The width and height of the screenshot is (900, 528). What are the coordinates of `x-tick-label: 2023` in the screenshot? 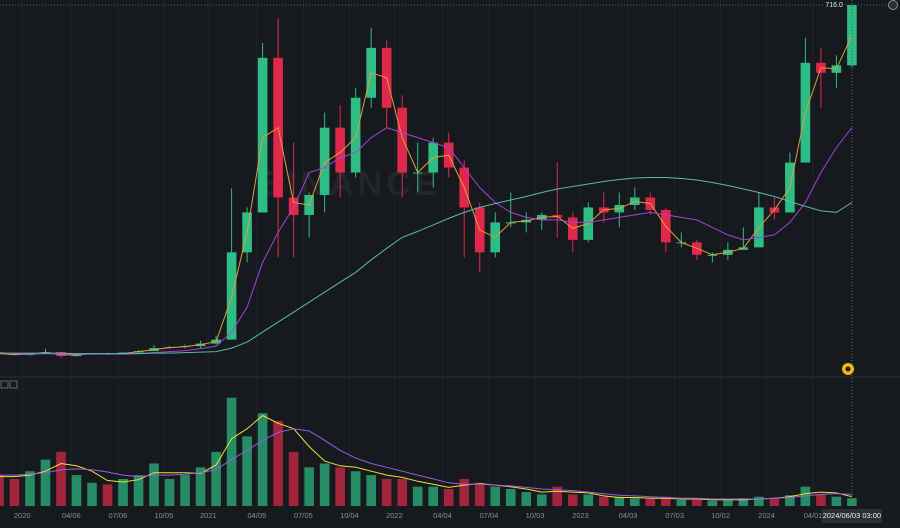 It's located at (580, 515).